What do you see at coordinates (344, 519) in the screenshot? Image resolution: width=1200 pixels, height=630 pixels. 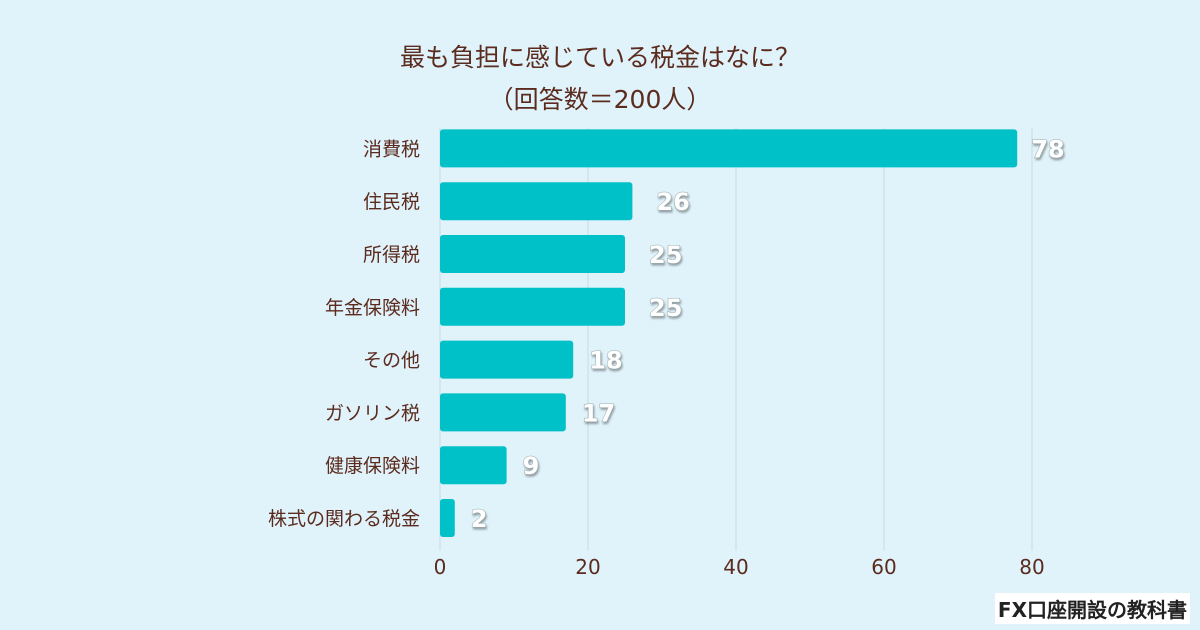 I see `category-label: 株式の関わる税金` at bounding box center [344, 519].